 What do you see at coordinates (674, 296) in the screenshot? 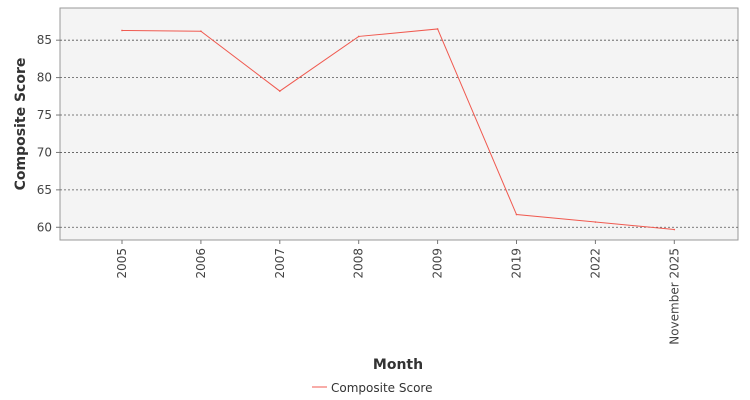
I see `x-tick-label: November 2025` at bounding box center [674, 296].